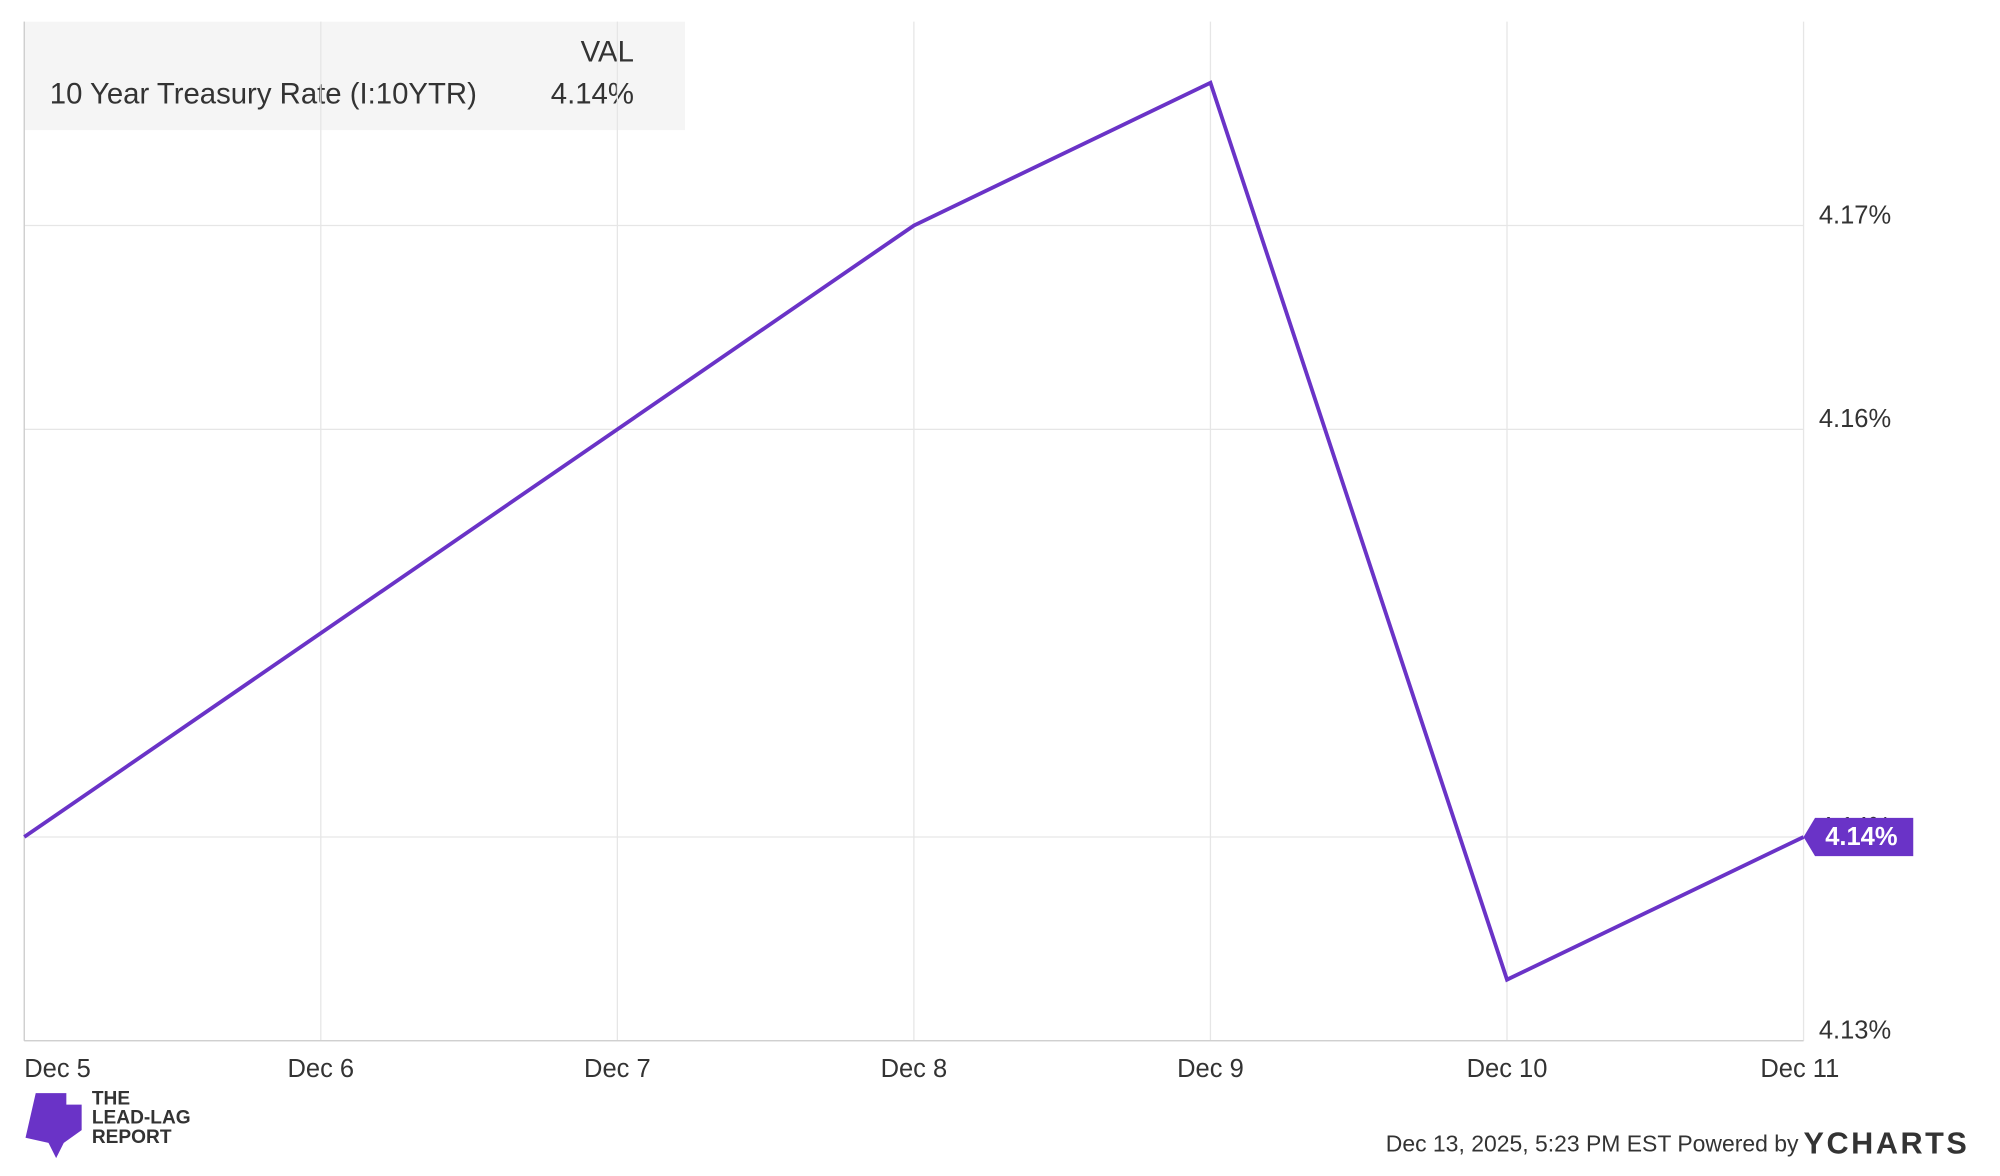 The width and height of the screenshot is (2000, 1176). I want to click on logo-text: THE, so click(111, 1099).